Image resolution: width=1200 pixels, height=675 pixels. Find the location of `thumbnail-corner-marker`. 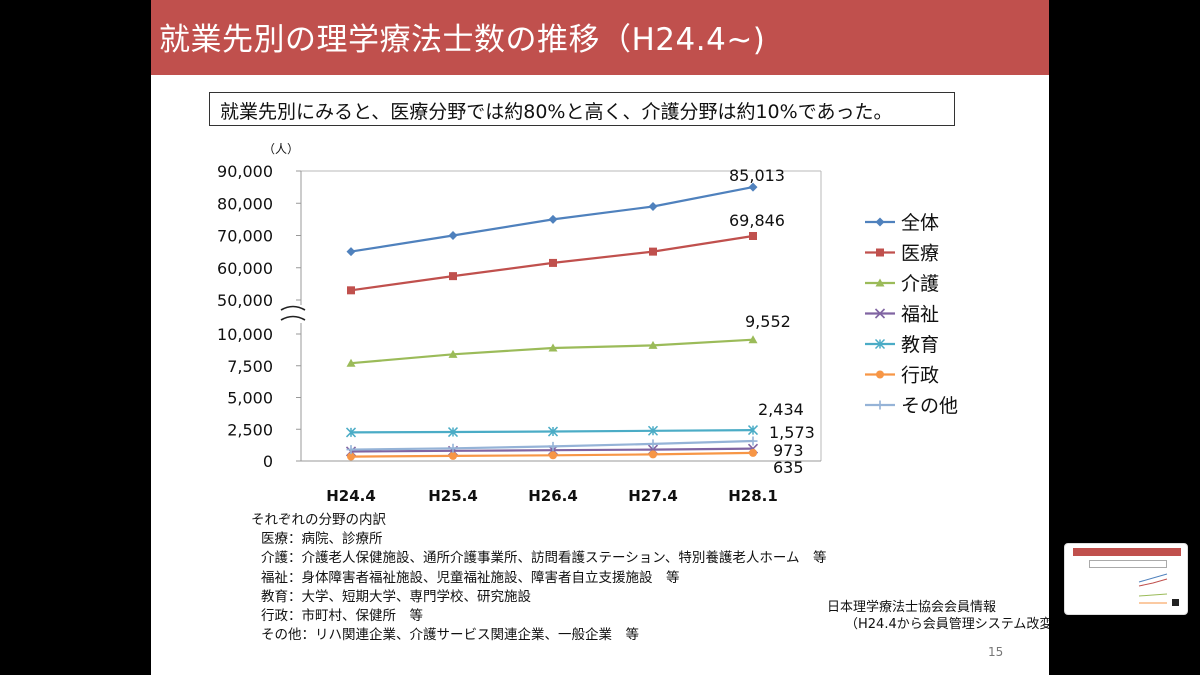

thumbnail-corner-marker is located at coordinates (1175, 602).